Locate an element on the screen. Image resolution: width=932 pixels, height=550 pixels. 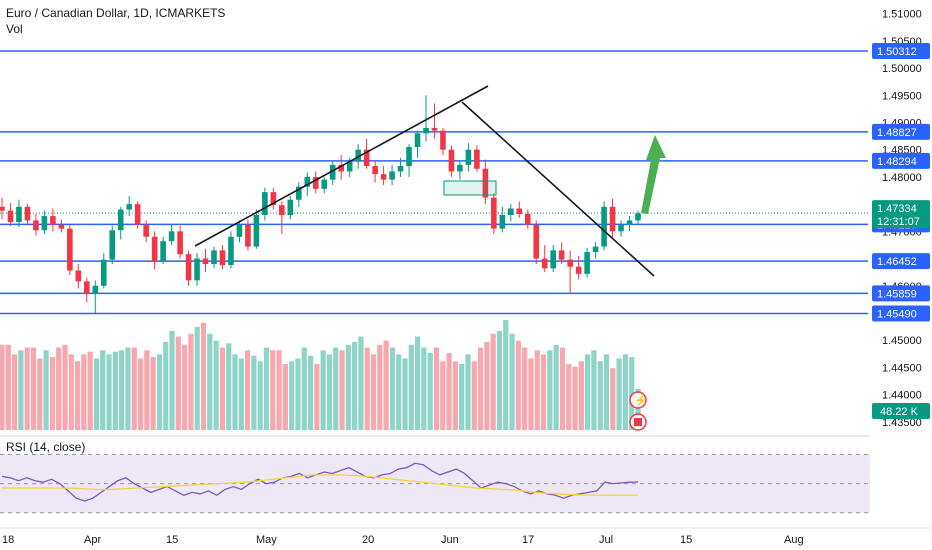
price-tick-label: 1.51000 is located at coordinates (902, 15).